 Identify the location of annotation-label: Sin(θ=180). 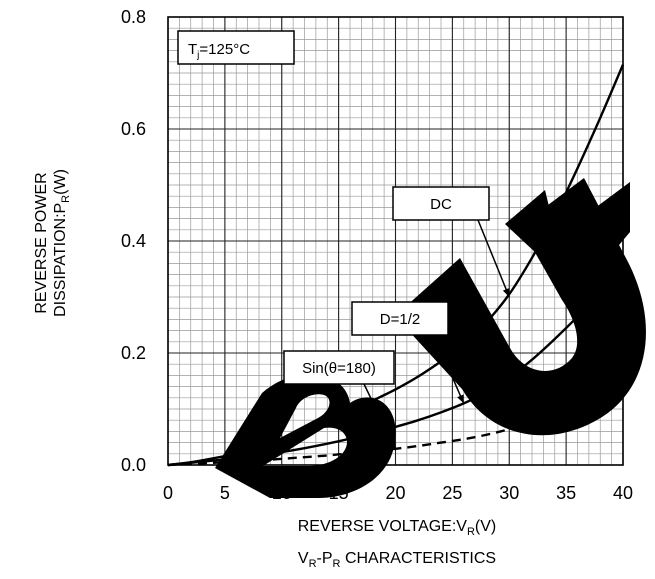
(339, 368).